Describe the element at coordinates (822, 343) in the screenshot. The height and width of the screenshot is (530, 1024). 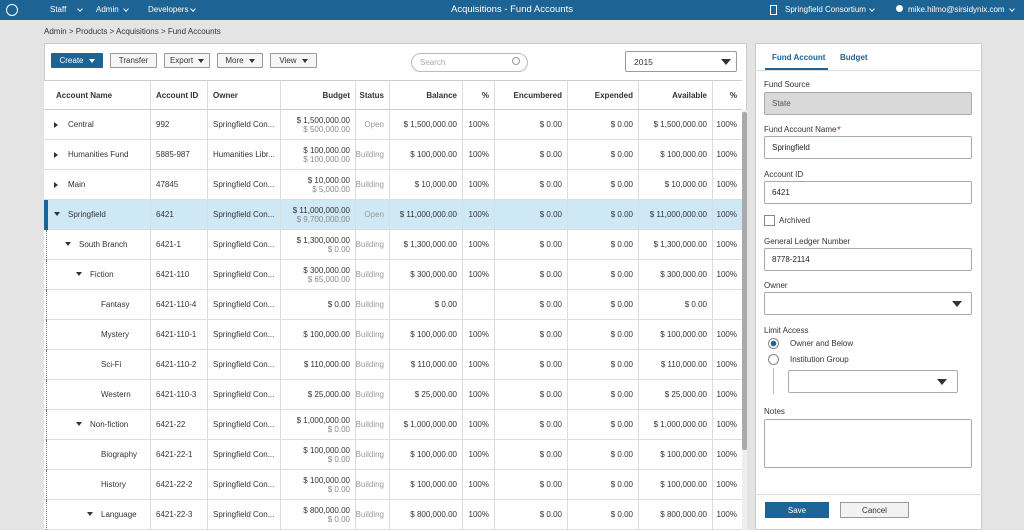
I see `radio-label: Owner and Below` at that location.